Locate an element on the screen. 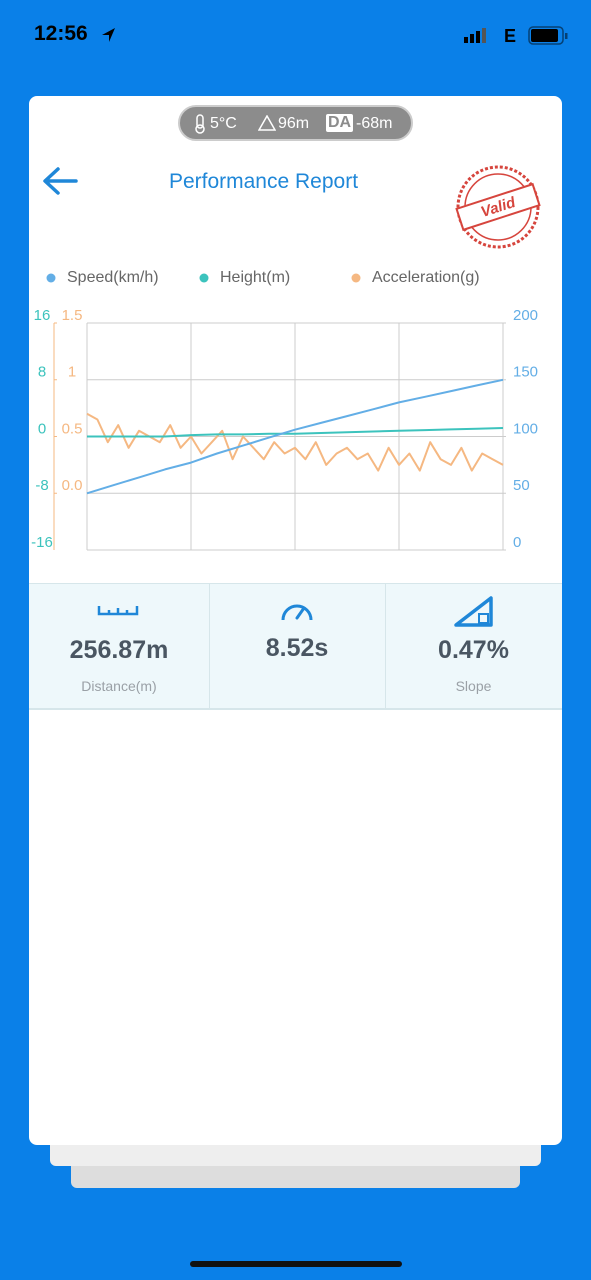  temperature: 5°C is located at coordinates (223, 123).